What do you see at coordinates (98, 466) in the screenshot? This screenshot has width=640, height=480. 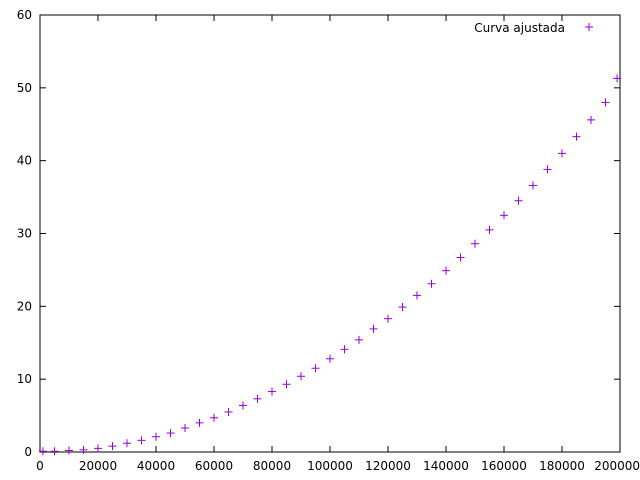 I see `x-tick-label: 20000` at bounding box center [98, 466].